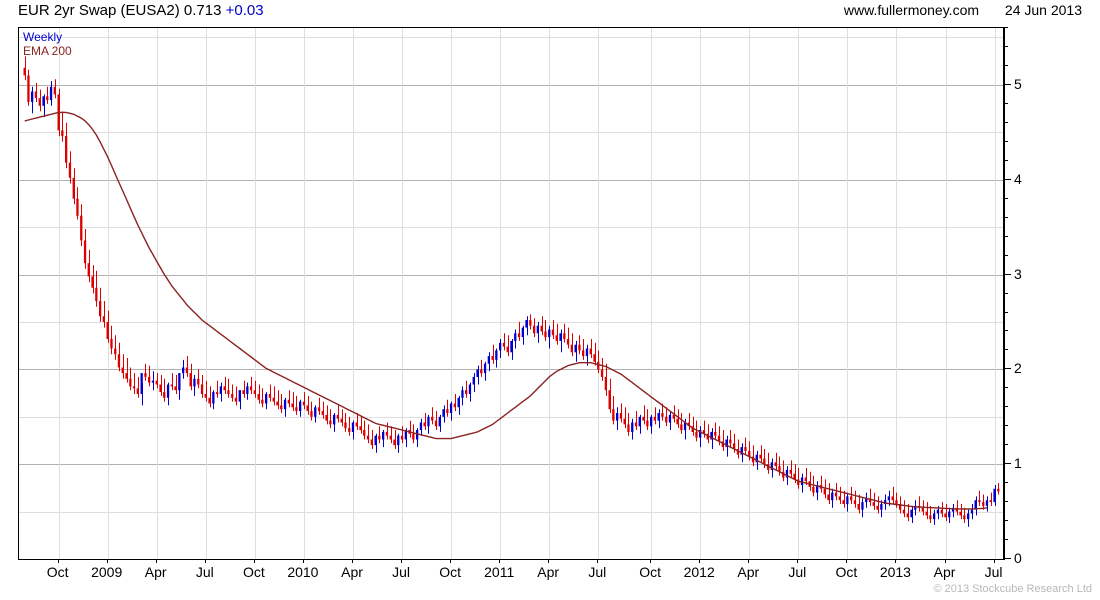 The width and height of the screenshot is (1100, 600). I want to click on instrument-title: EUR 2yr Swap (EUSA2) 0.713 +0.03, so click(141, 10).